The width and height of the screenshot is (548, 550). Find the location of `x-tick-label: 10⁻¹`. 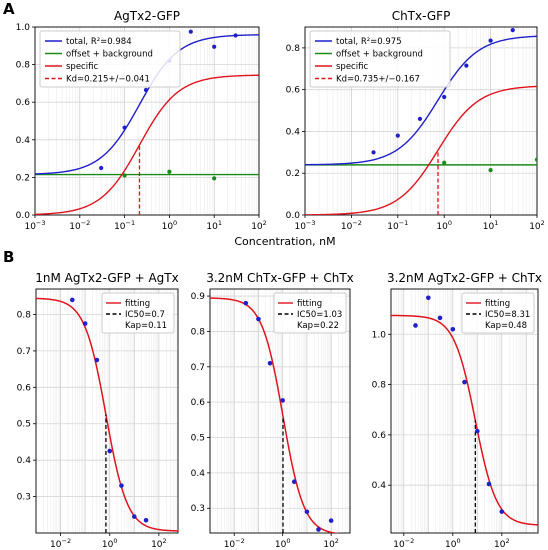

x-tick-label: 10⁻¹ is located at coordinates (124, 225).